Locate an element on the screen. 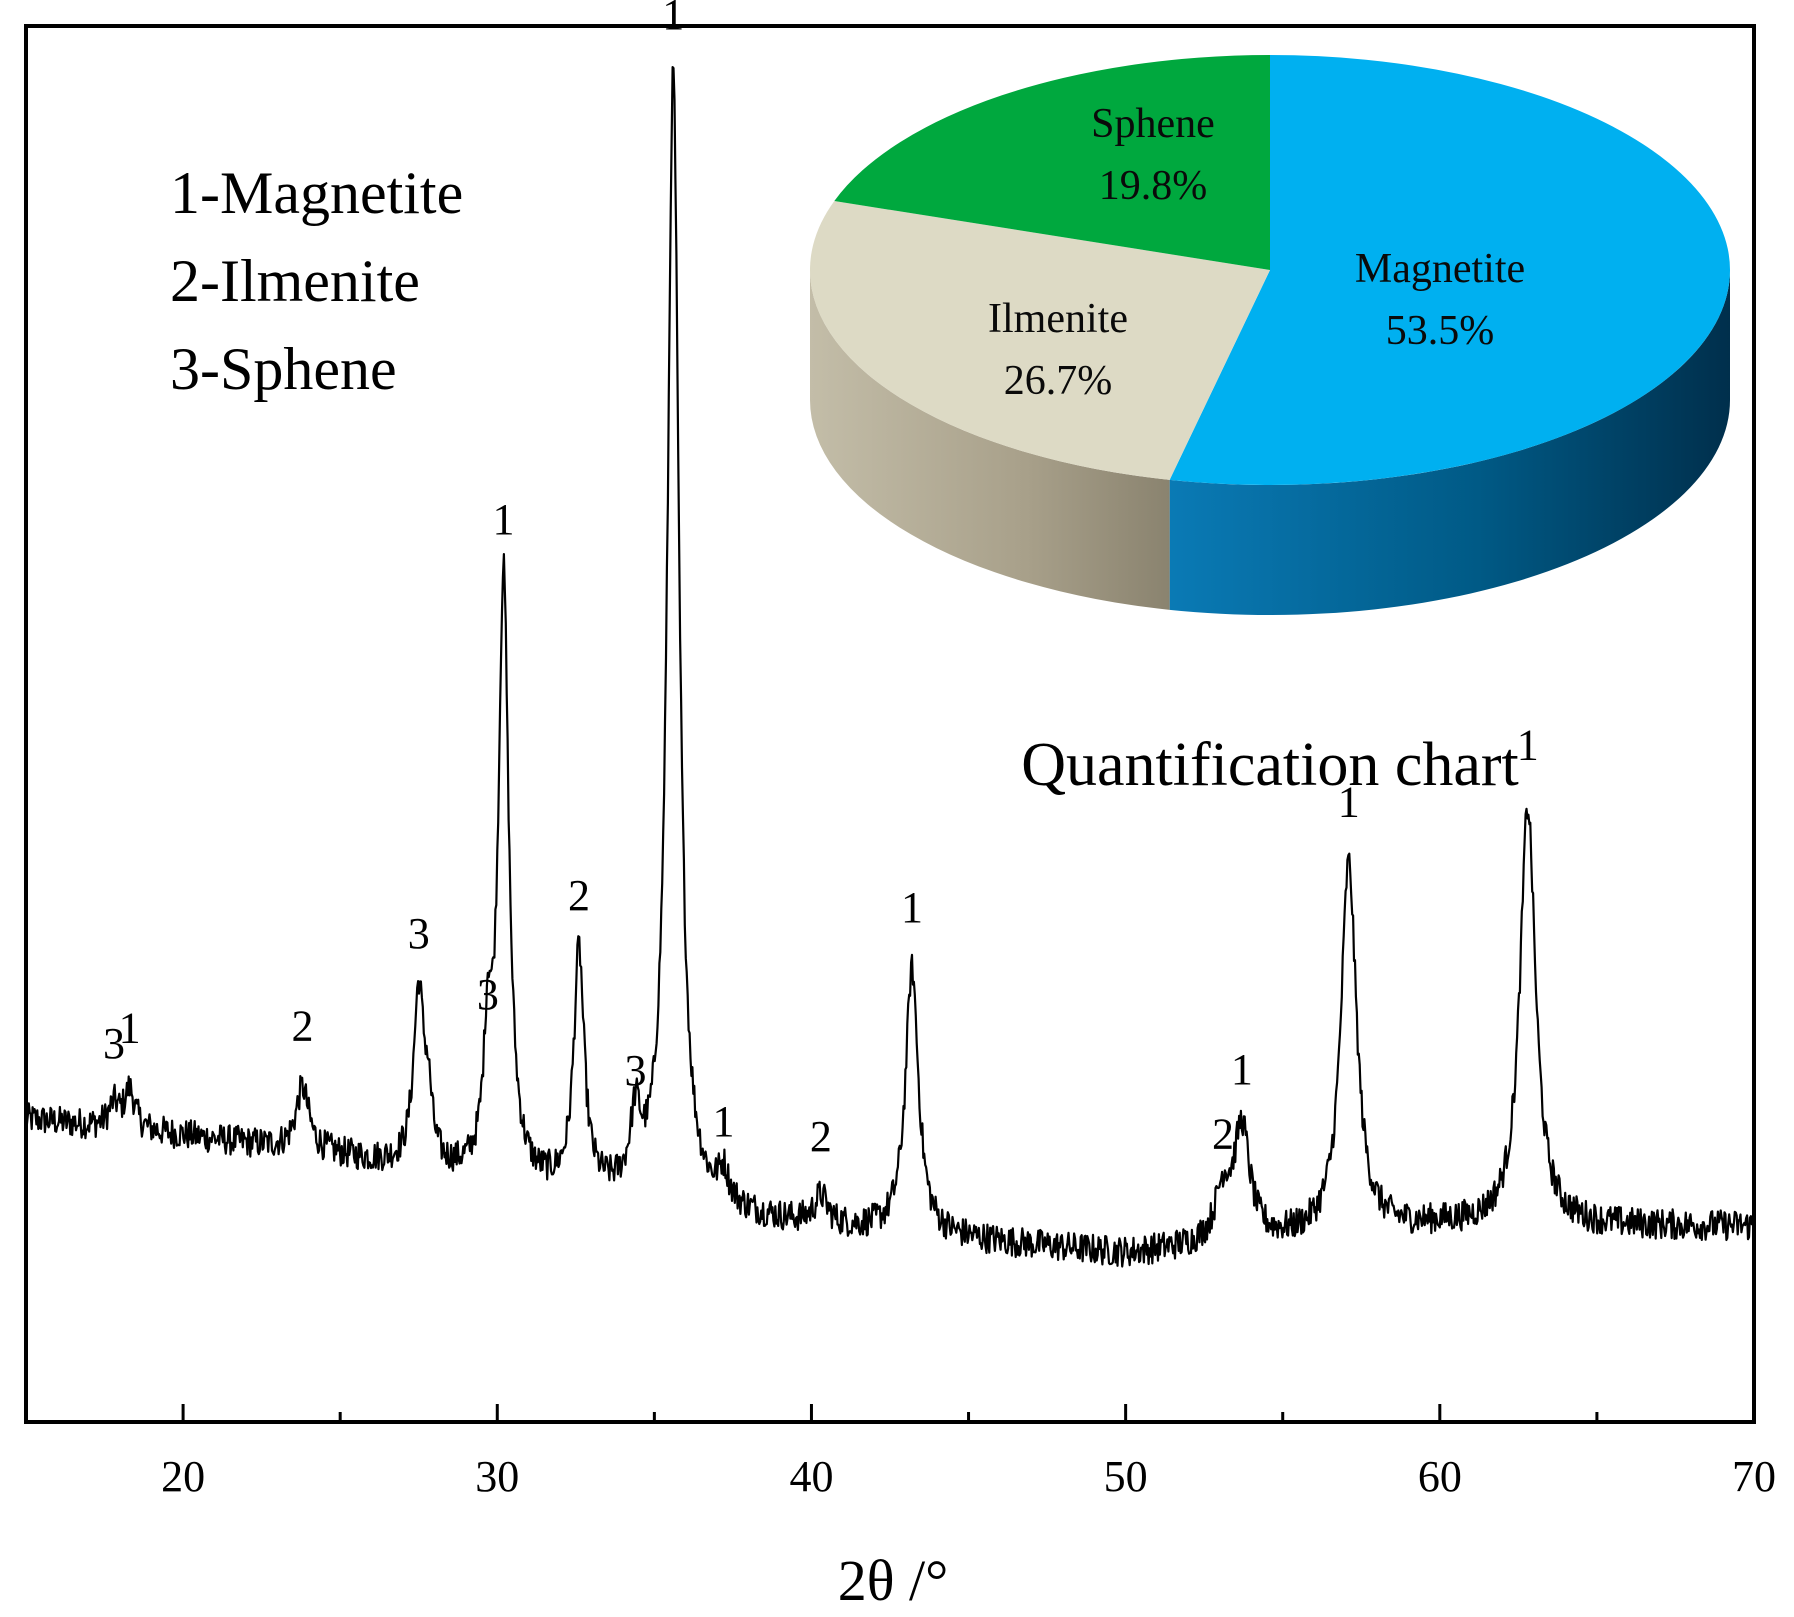  pie-label-ilmenite-name: Ilmenite is located at coordinates (1058, 319).